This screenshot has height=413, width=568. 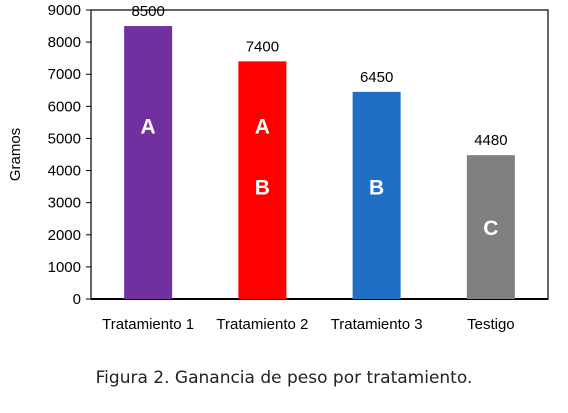 I want to click on data-label: 4480, so click(x=490, y=140).